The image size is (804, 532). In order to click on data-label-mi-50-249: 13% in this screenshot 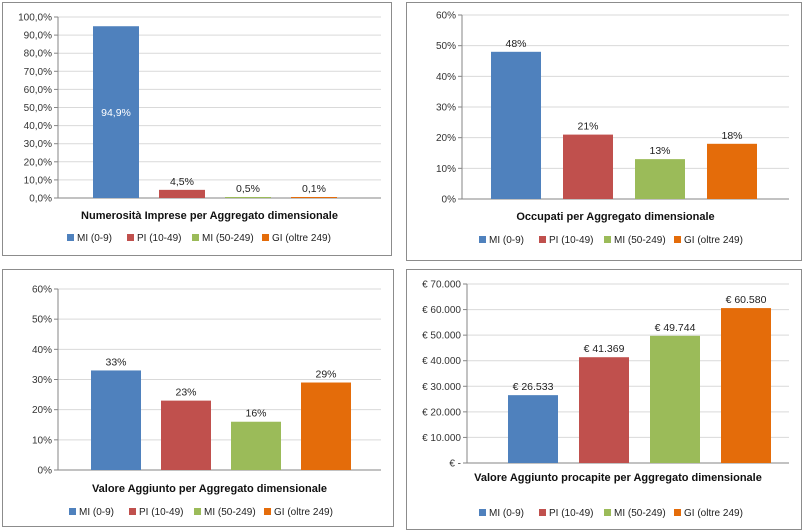, I will do `click(659, 151)`.